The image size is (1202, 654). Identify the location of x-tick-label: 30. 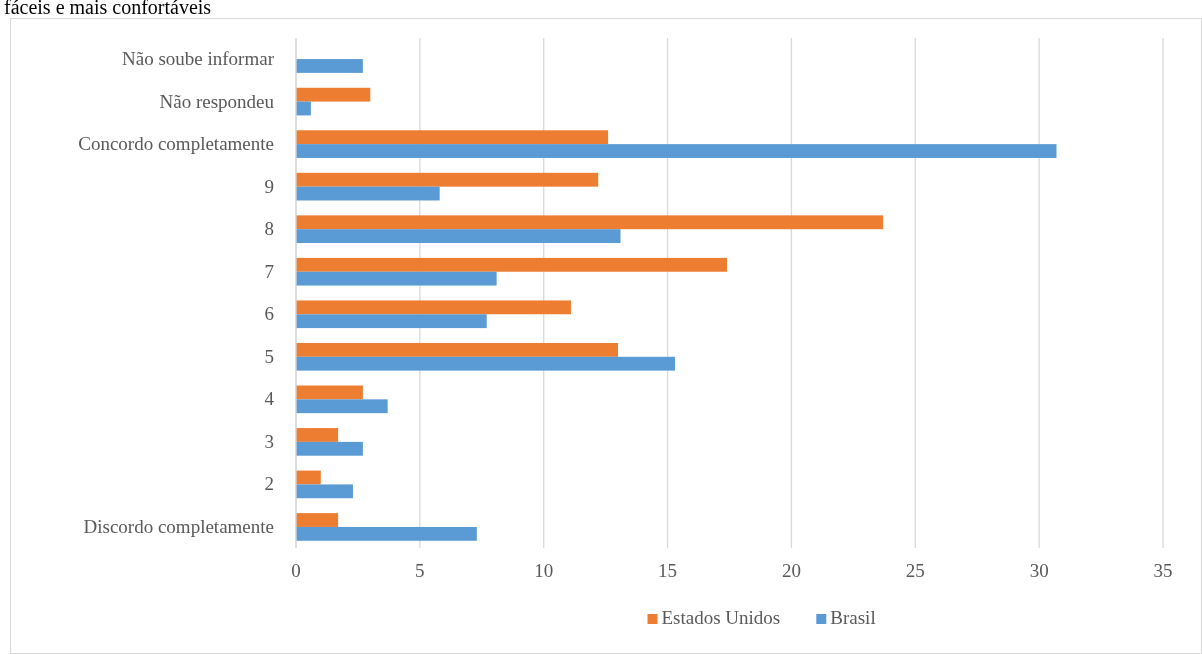
(1039, 570).